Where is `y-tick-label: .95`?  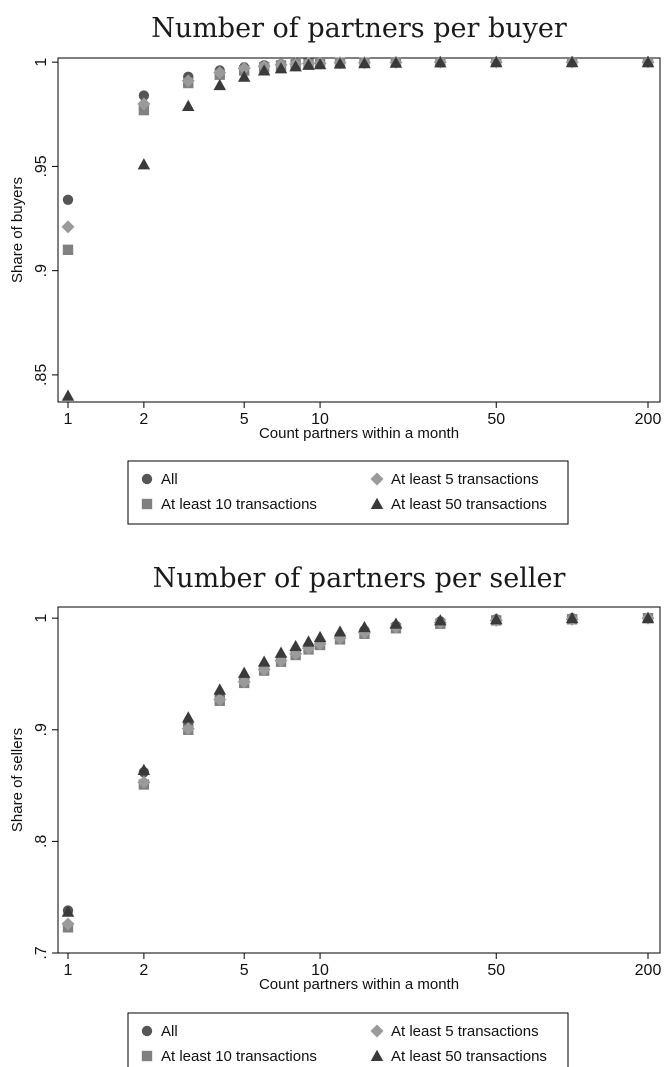
y-tick-label: .95 is located at coordinates (41, 166).